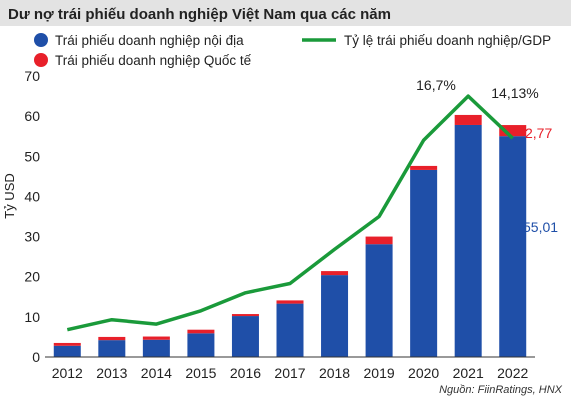 Image resolution: width=571 pixels, height=400 pixels. What do you see at coordinates (245, 373) in the screenshot?
I see `x-tick-label: 2016` at bounding box center [245, 373].